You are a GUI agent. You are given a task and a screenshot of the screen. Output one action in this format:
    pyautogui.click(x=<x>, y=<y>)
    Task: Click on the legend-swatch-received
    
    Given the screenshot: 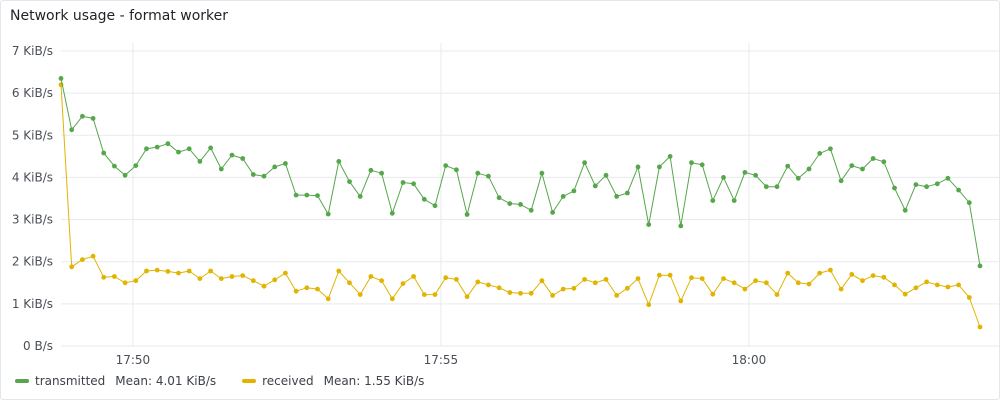 What is the action you would take?
    pyautogui.click(x=249, y=381)
    